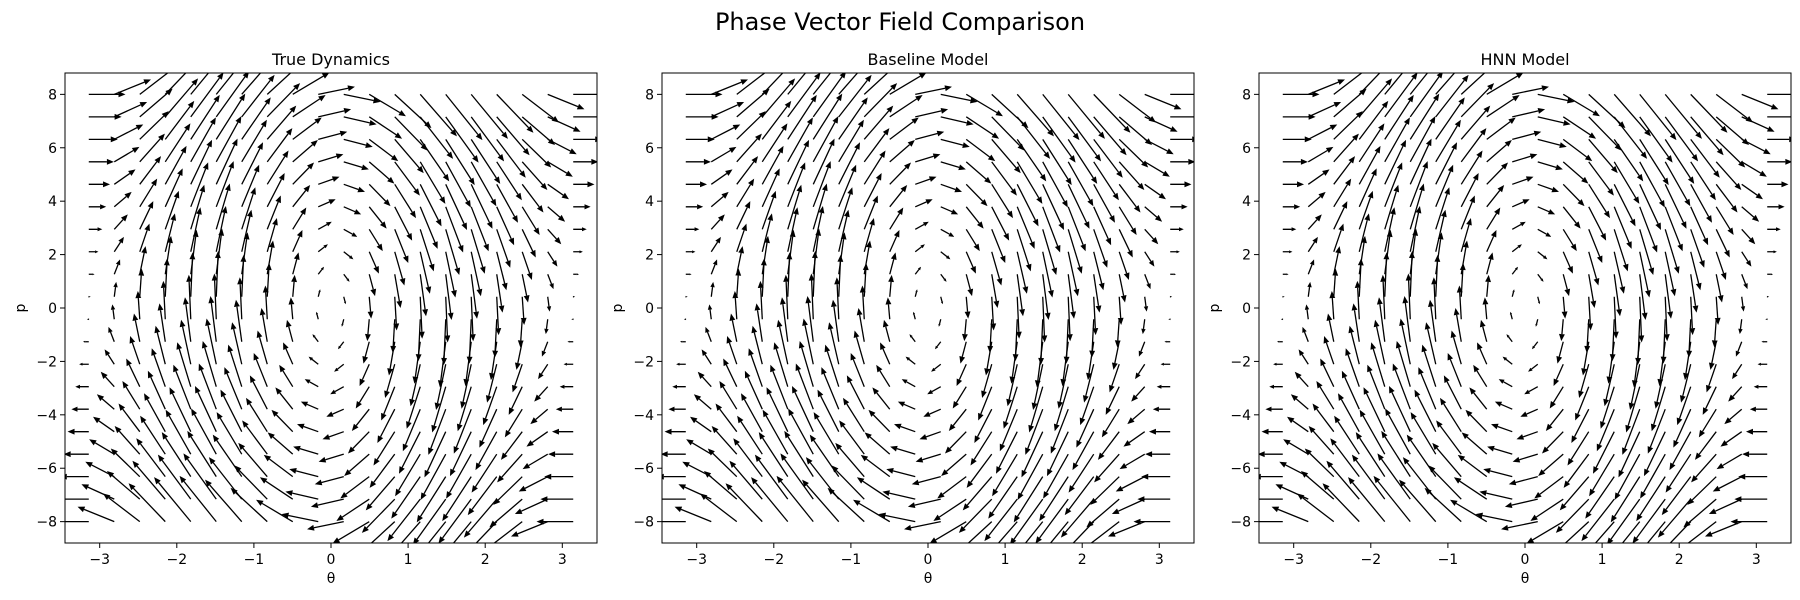  Describe the element at coordinates (46, 523) in the screenshot. I see `y-tick-label: −8` at that location.